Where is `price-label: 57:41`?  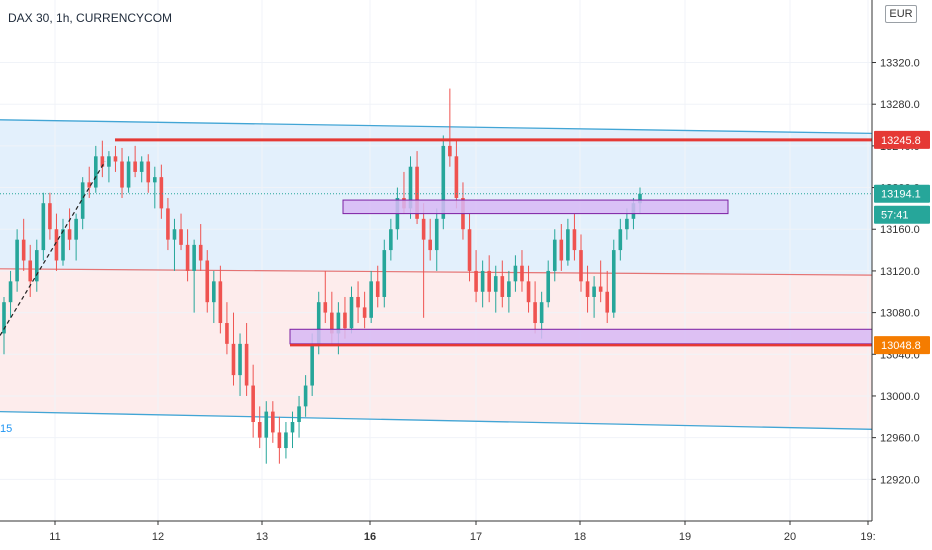 price-label: 57:41 is located at coordinates (902, 214).